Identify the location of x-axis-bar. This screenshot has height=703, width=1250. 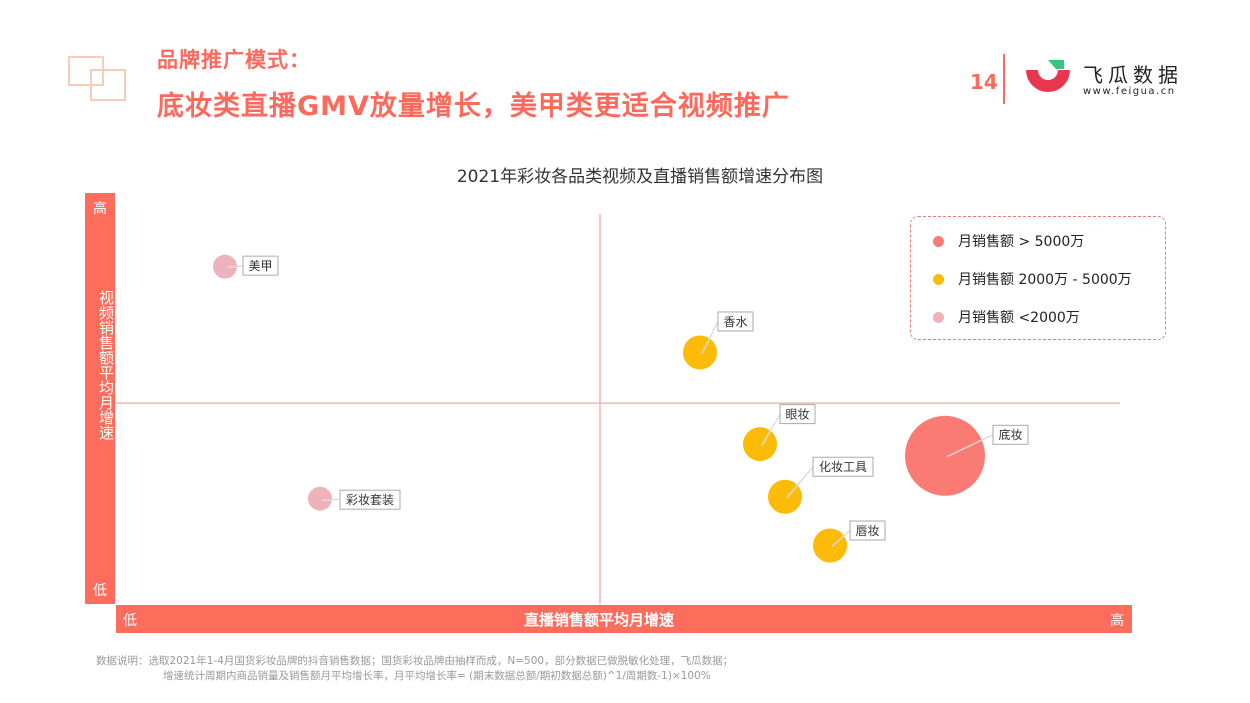
(624, 619).